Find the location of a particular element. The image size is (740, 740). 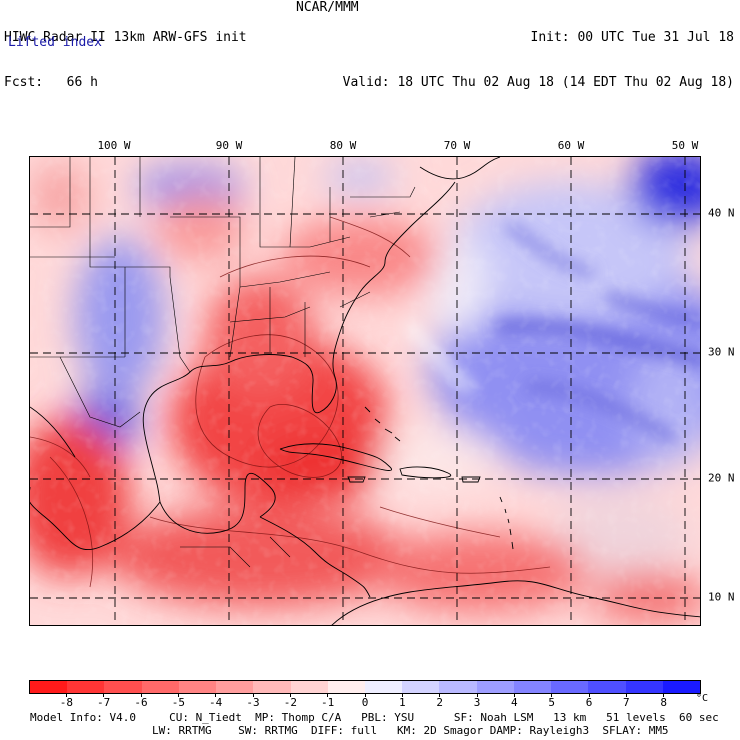

lat-label-20n: 20 N is located at coordinates (721, 478).